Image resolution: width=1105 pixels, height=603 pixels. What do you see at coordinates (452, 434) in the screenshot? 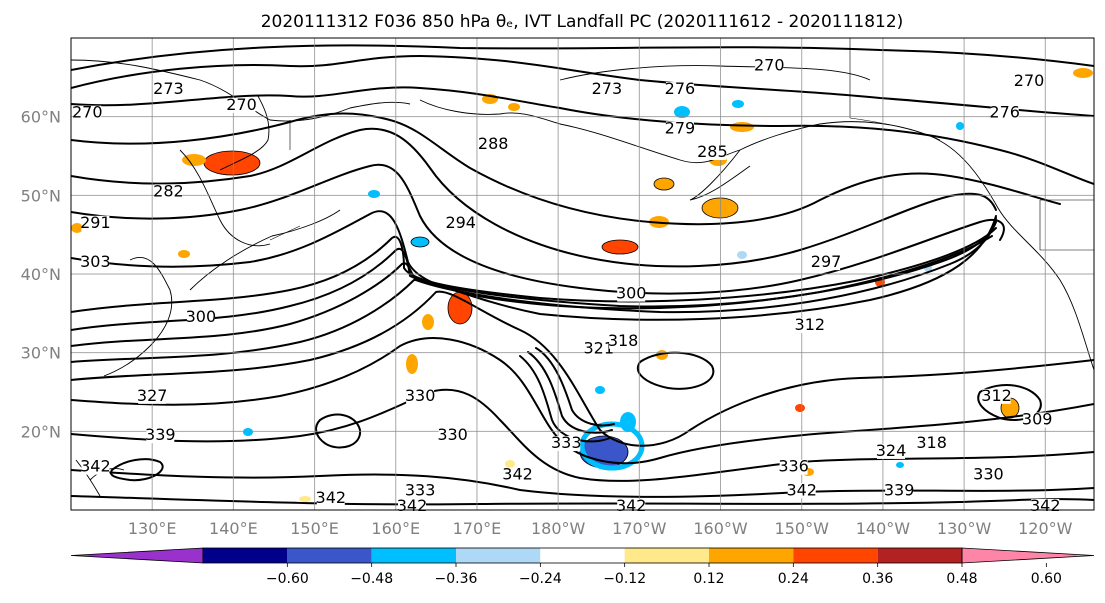
I see `contour-label: 330` at bounding box center [452, 434].